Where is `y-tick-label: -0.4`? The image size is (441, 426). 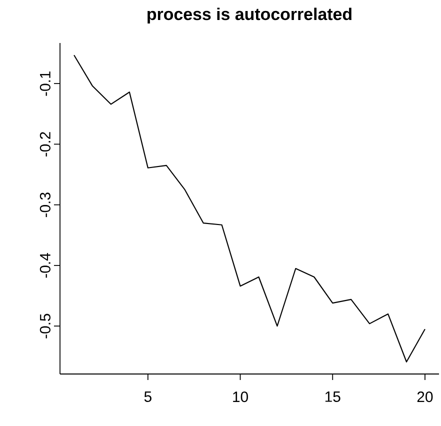 y-tick-label: -0.4 is located at coordinates (45, 265).